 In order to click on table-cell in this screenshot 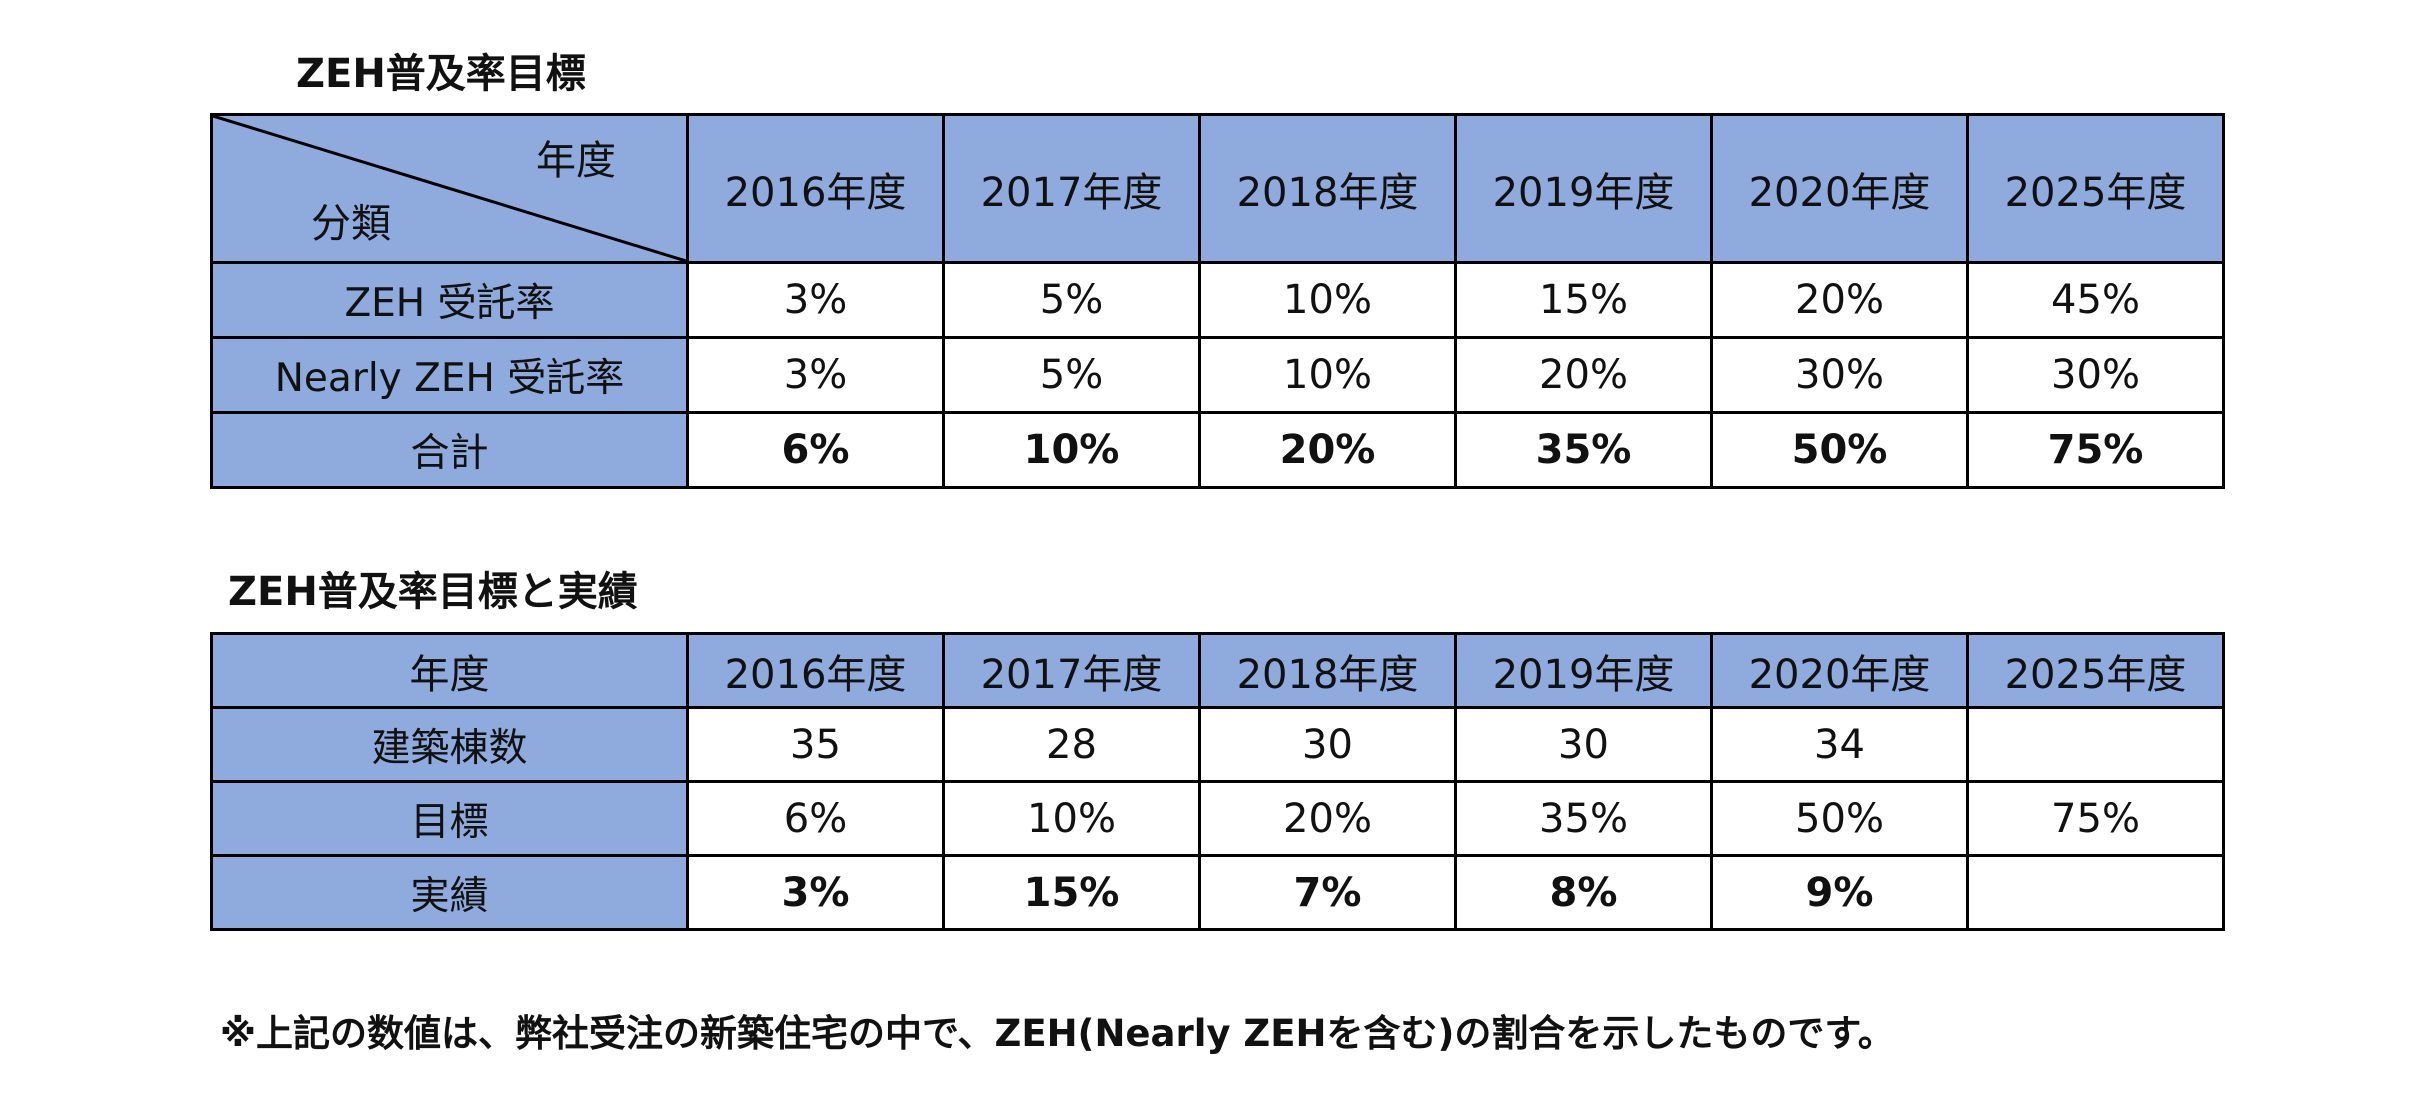, I will do `click(2095, 744)`.